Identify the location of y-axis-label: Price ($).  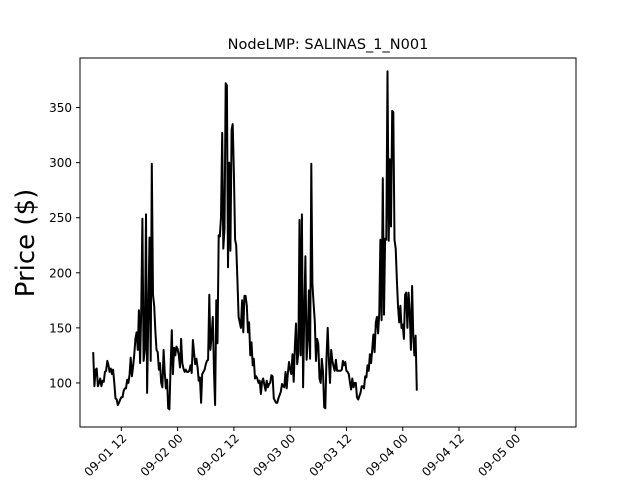
(26, 243).